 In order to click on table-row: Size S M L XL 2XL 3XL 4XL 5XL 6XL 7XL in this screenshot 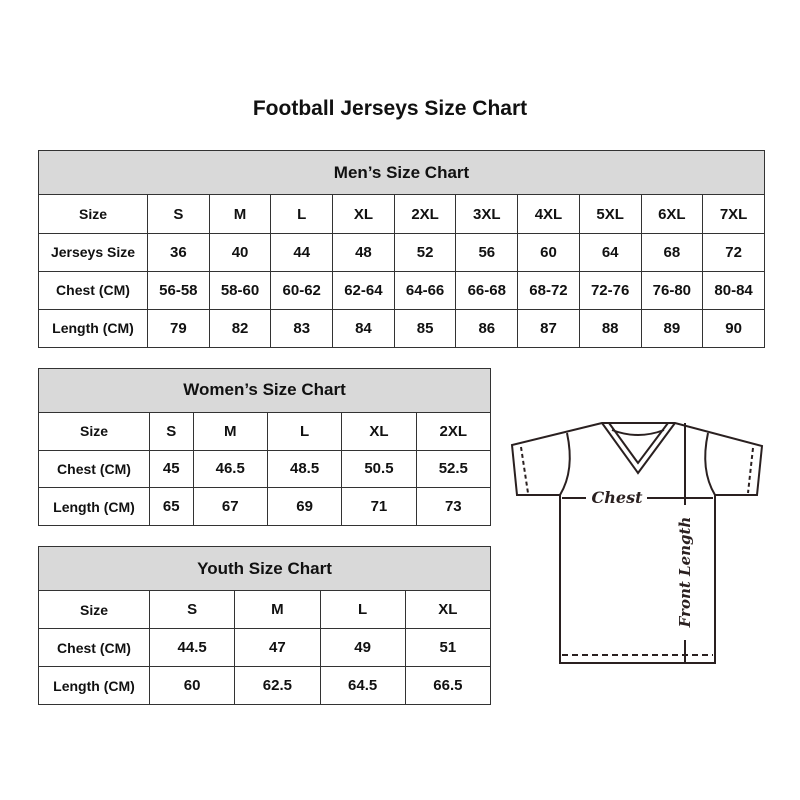, I will do `click(401, 214)`.